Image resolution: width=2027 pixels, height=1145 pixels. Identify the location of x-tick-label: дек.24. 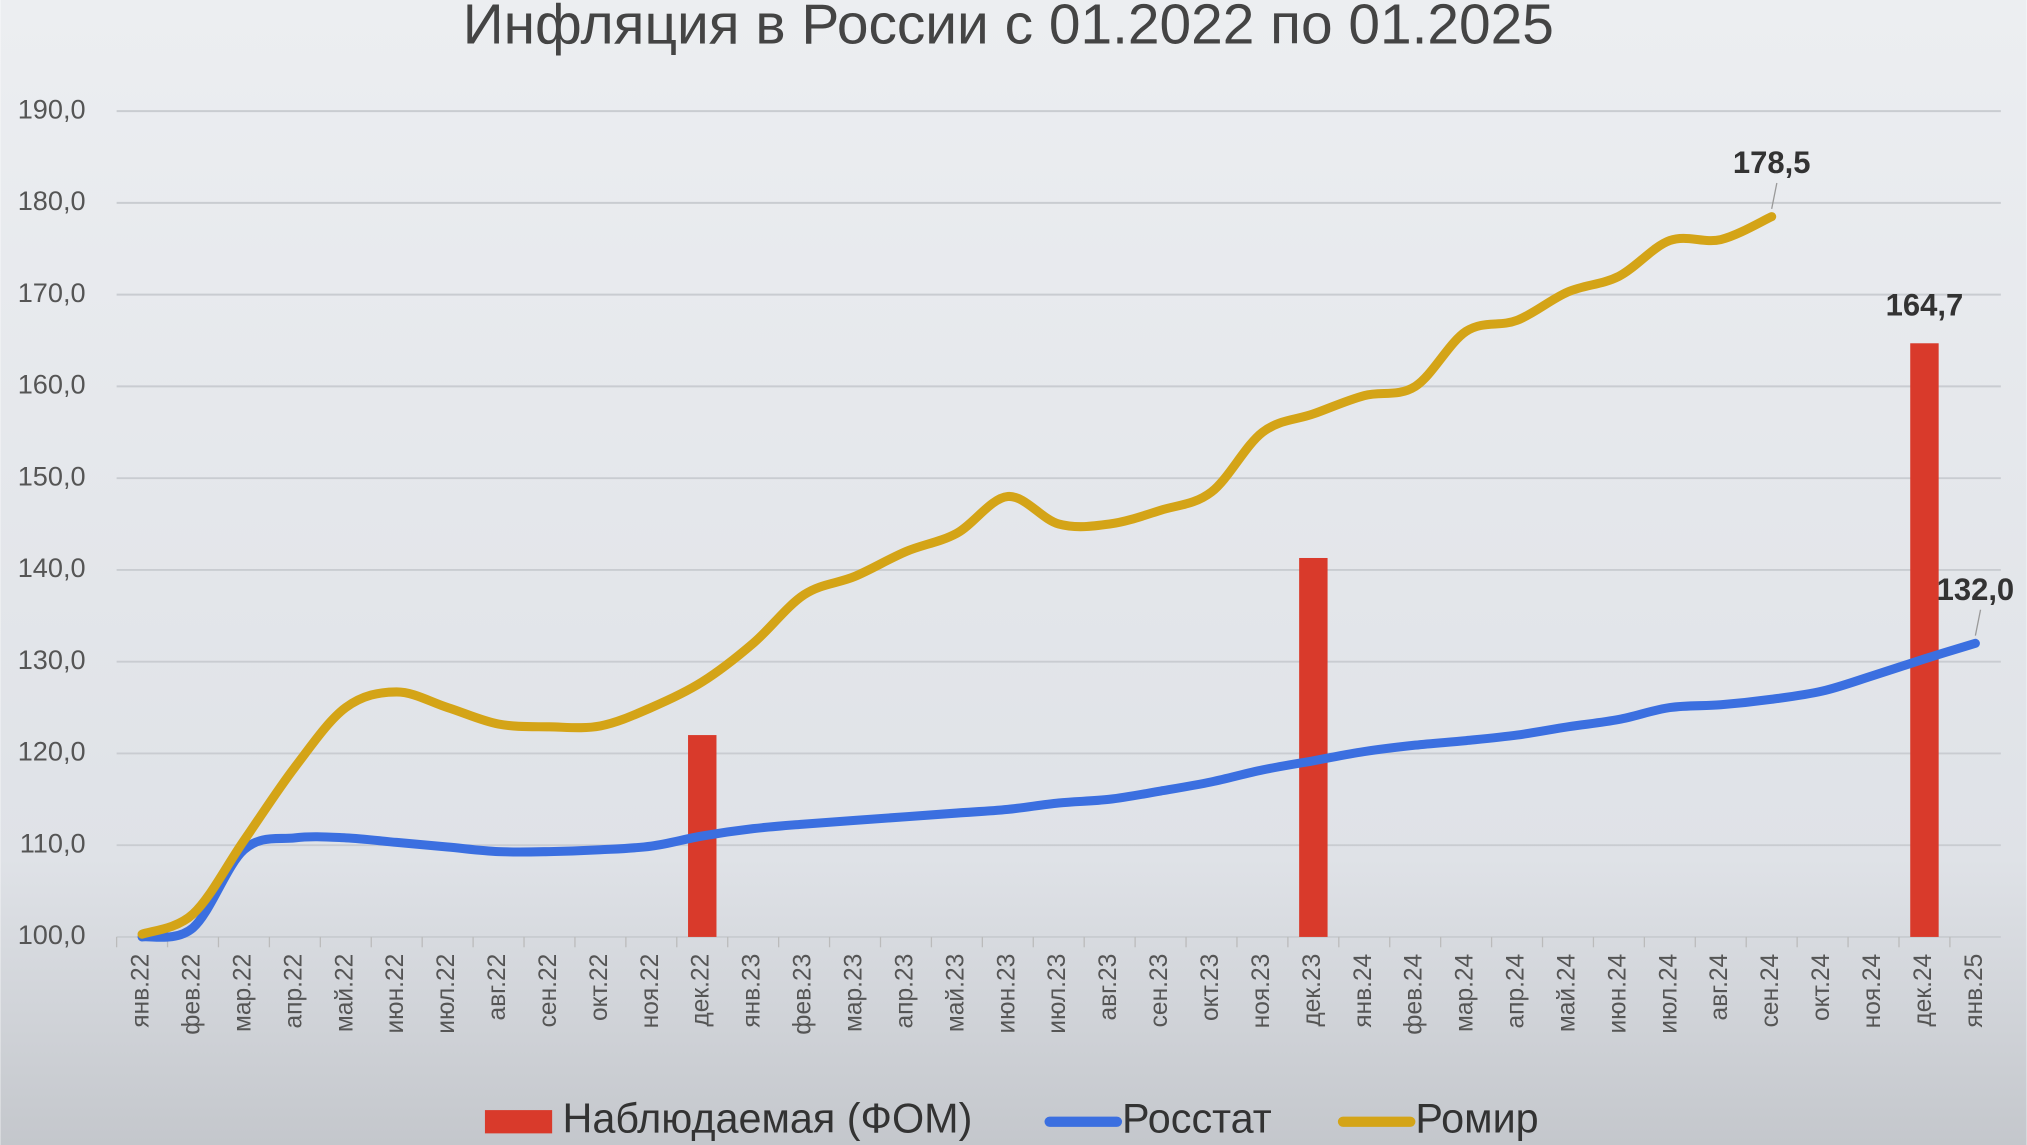
(1923, 990).